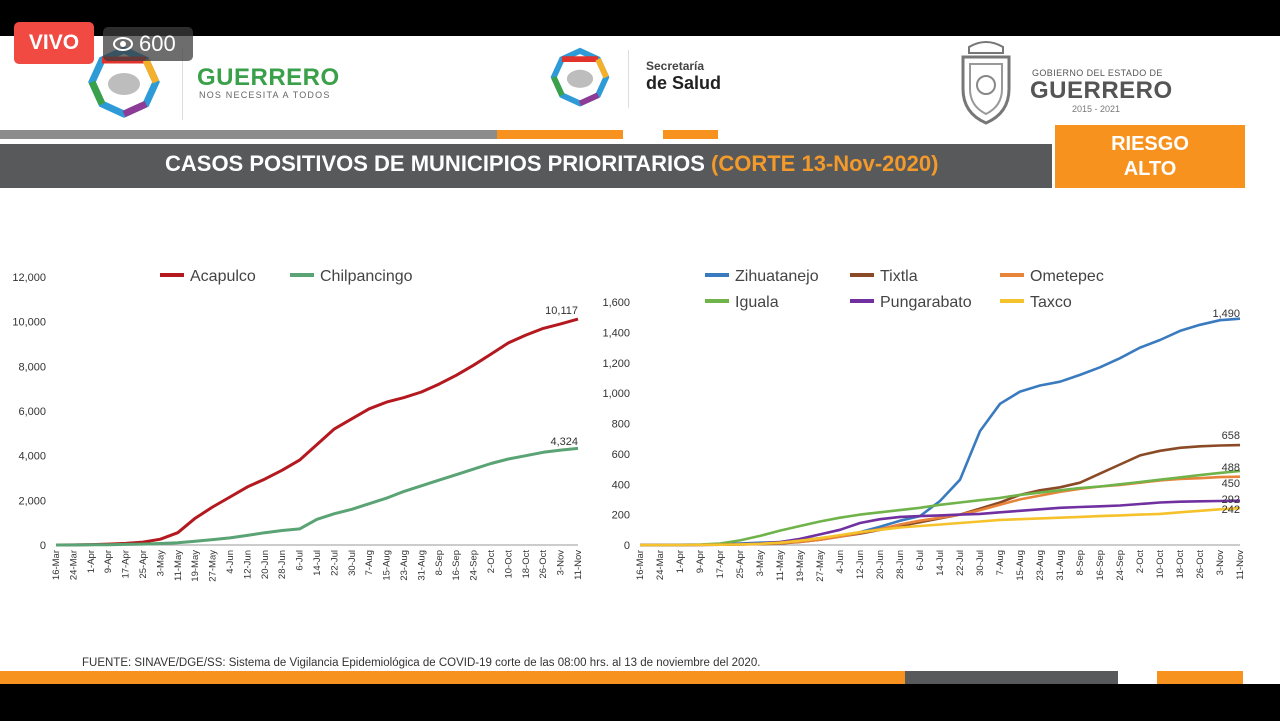  What do you see at coordinates (1200, 677) in the screenshot?
I see `footer-stripe-orange-right` at bounding box center [1200, 677].